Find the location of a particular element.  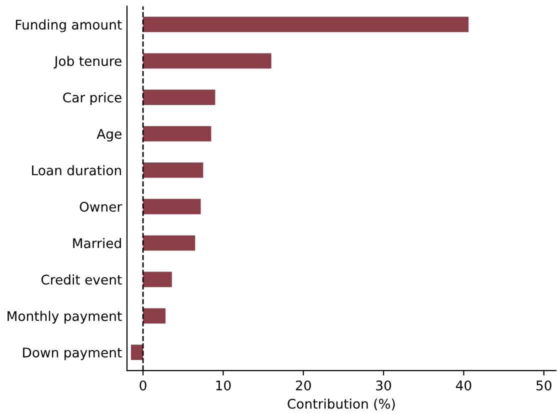

x-tick-label: 40 is located at coordinates (464, 385).